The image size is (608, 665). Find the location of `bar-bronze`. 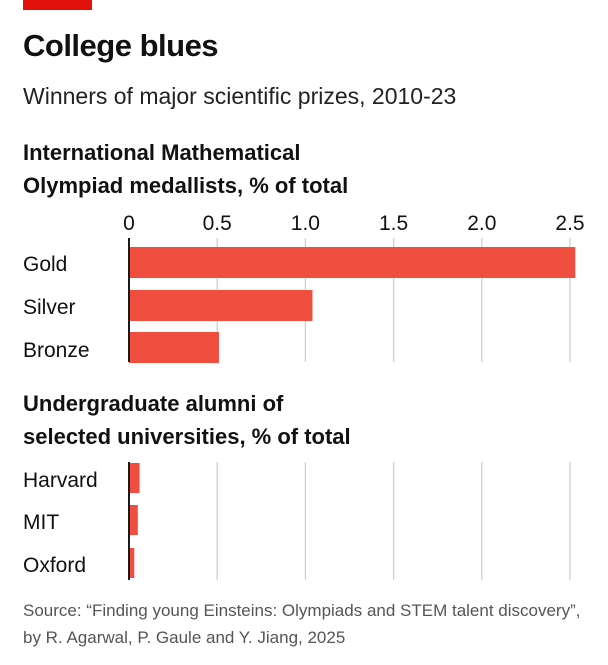

bar-bronze is located at coordinates (174, 347).